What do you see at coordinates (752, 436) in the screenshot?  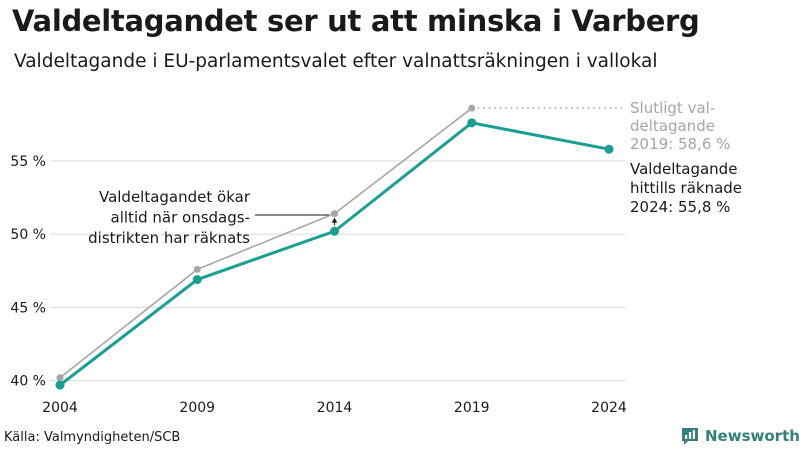 I see `brand-name: Newsworthy` at bounding box center [752, 436].